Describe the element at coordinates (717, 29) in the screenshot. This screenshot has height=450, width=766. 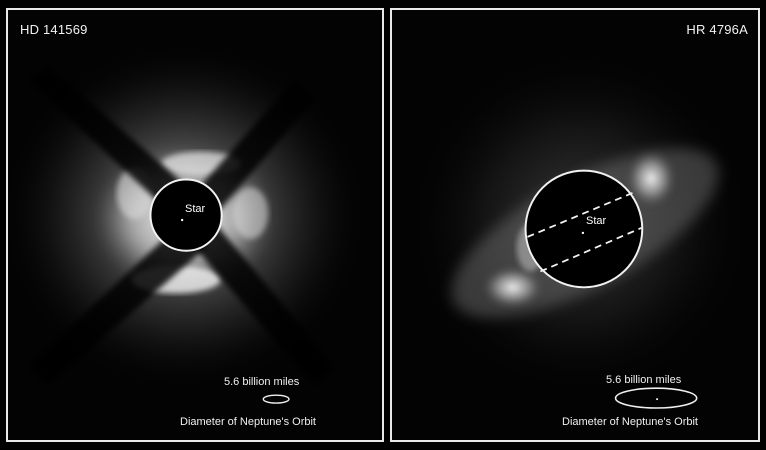
I see `panel-title: HR 4796A` at that location.